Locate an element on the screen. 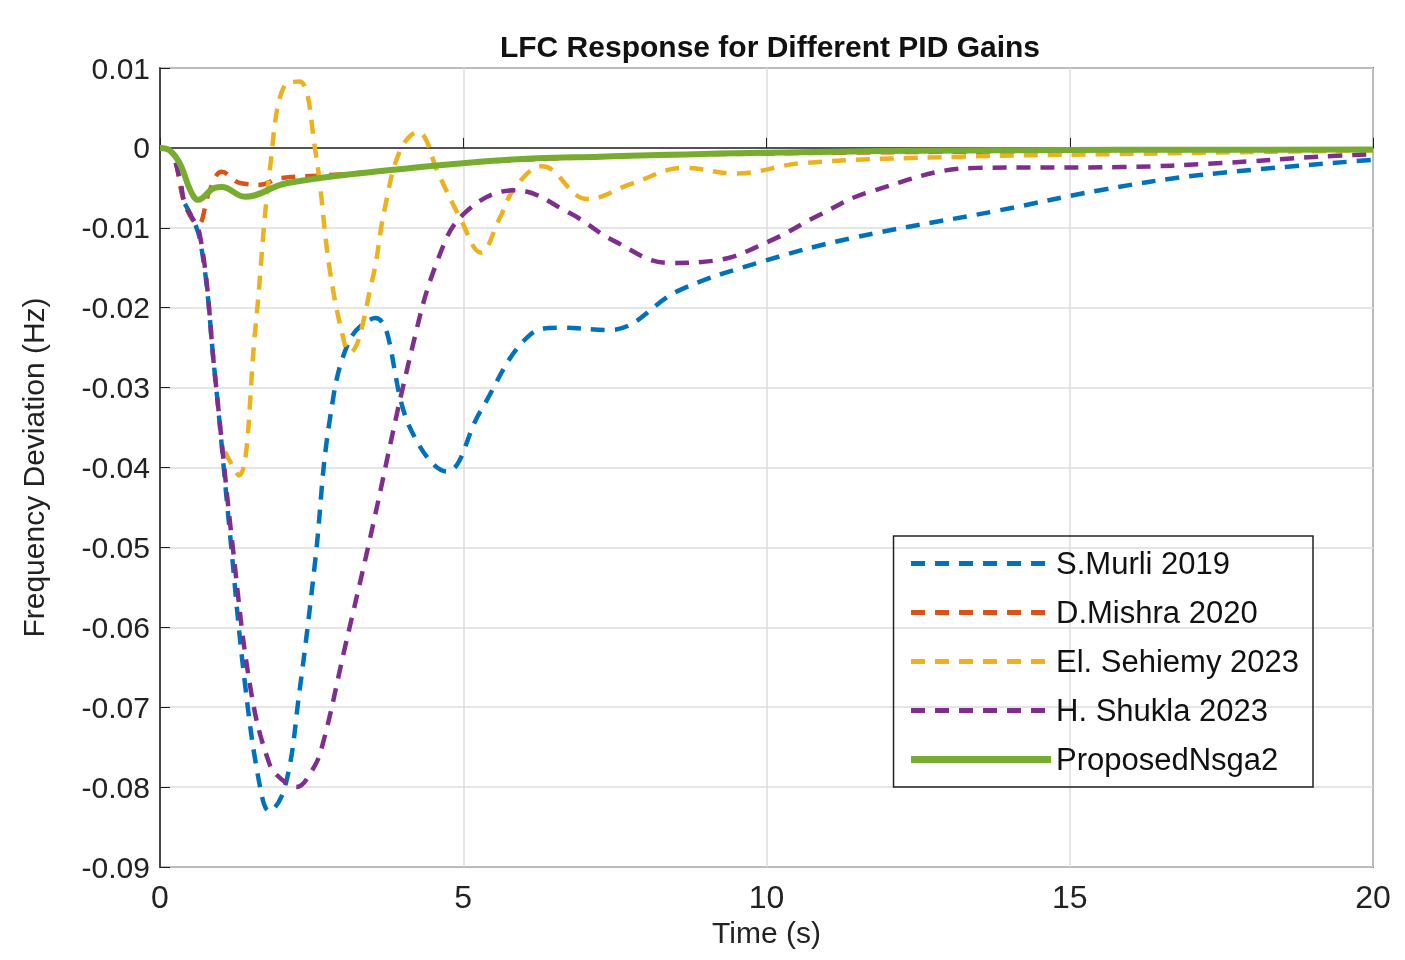  legend-label: S.Murli 2019 is located at coordinates (1143, 563).